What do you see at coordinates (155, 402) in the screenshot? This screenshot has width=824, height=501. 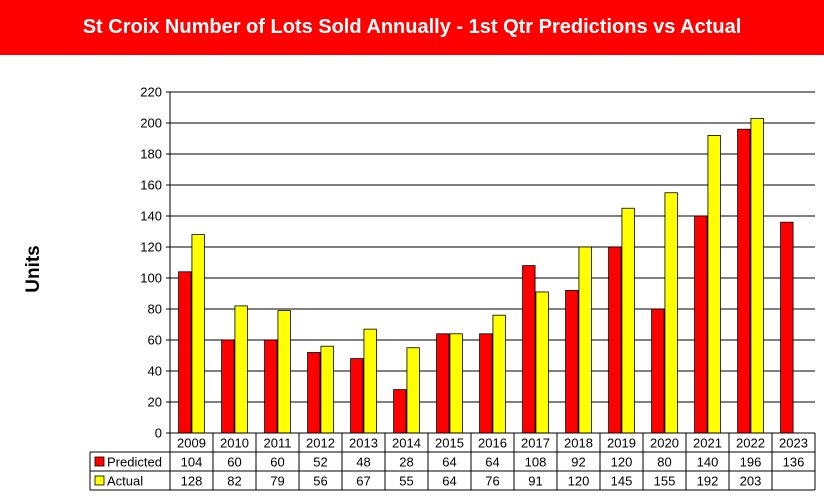 I see `y-tick-label: 20` at bounding box center [155, 402].